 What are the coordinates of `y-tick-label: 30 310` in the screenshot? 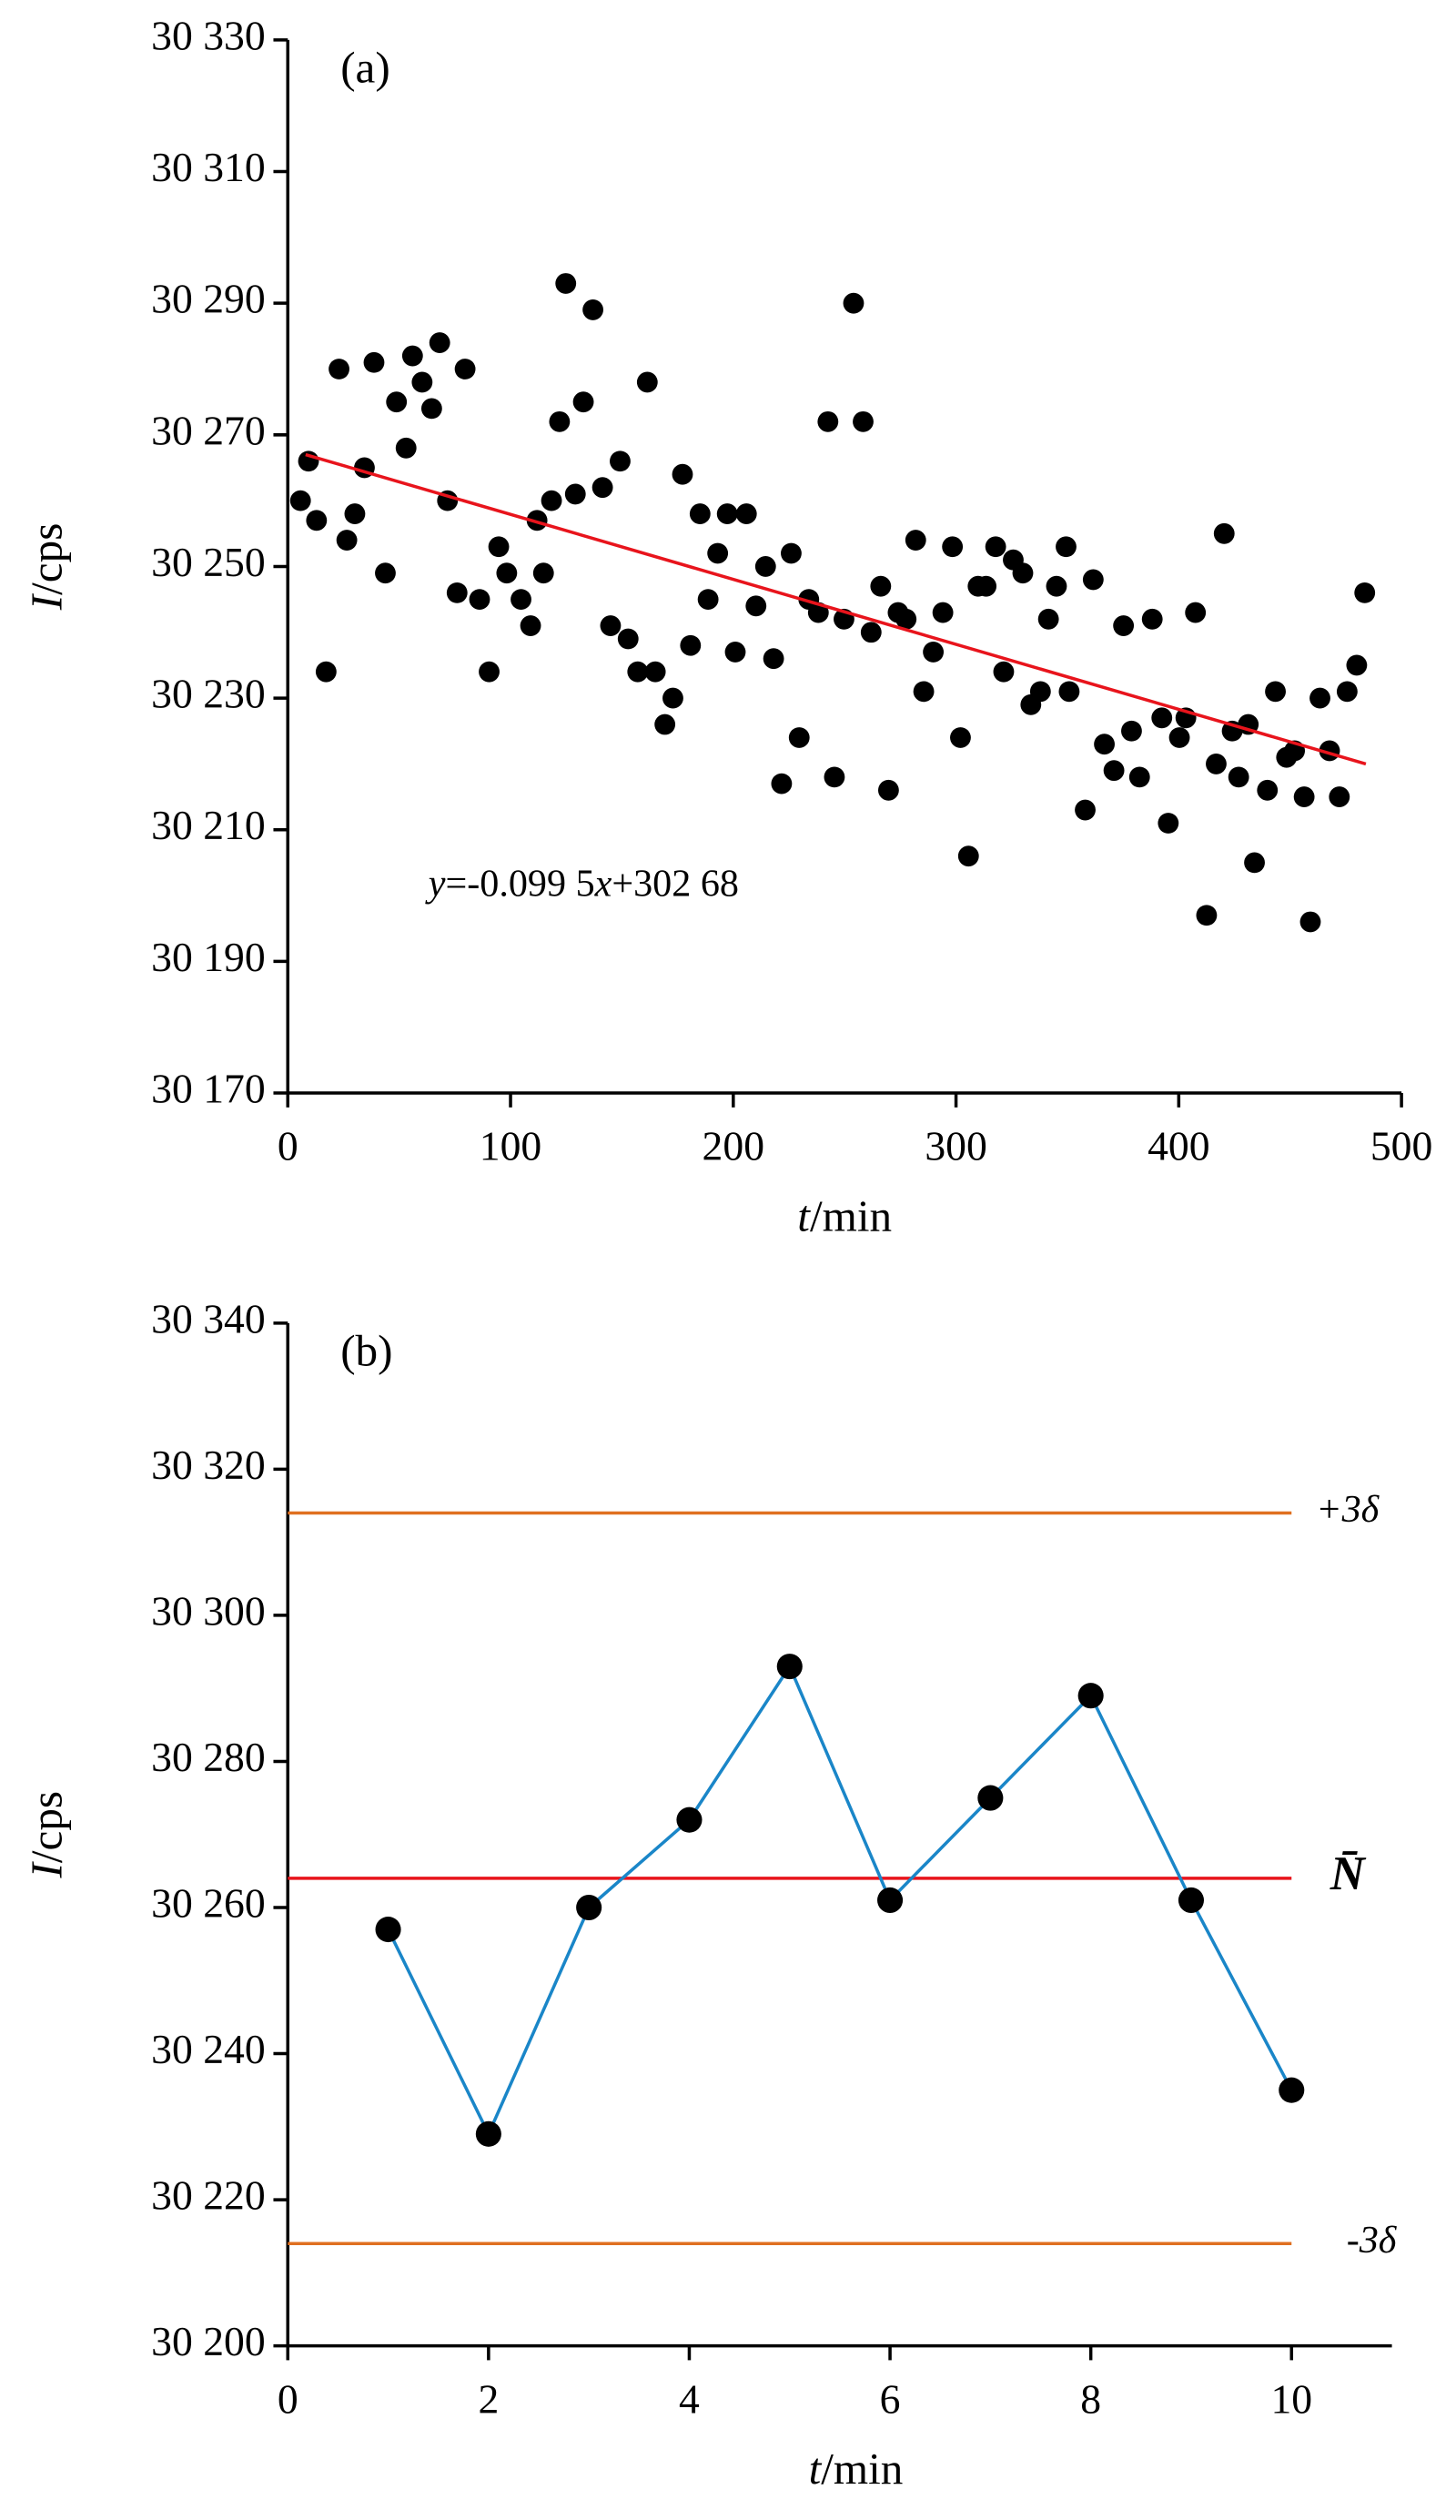 It's located at (209, 167).